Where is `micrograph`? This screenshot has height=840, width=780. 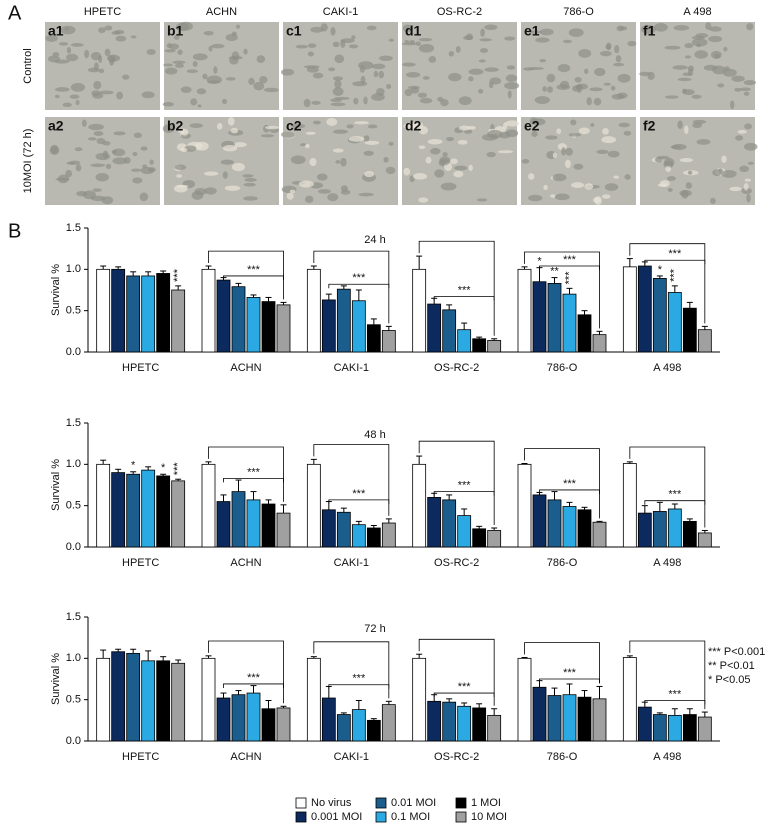
micrograph is located at coordinates (102, 161).